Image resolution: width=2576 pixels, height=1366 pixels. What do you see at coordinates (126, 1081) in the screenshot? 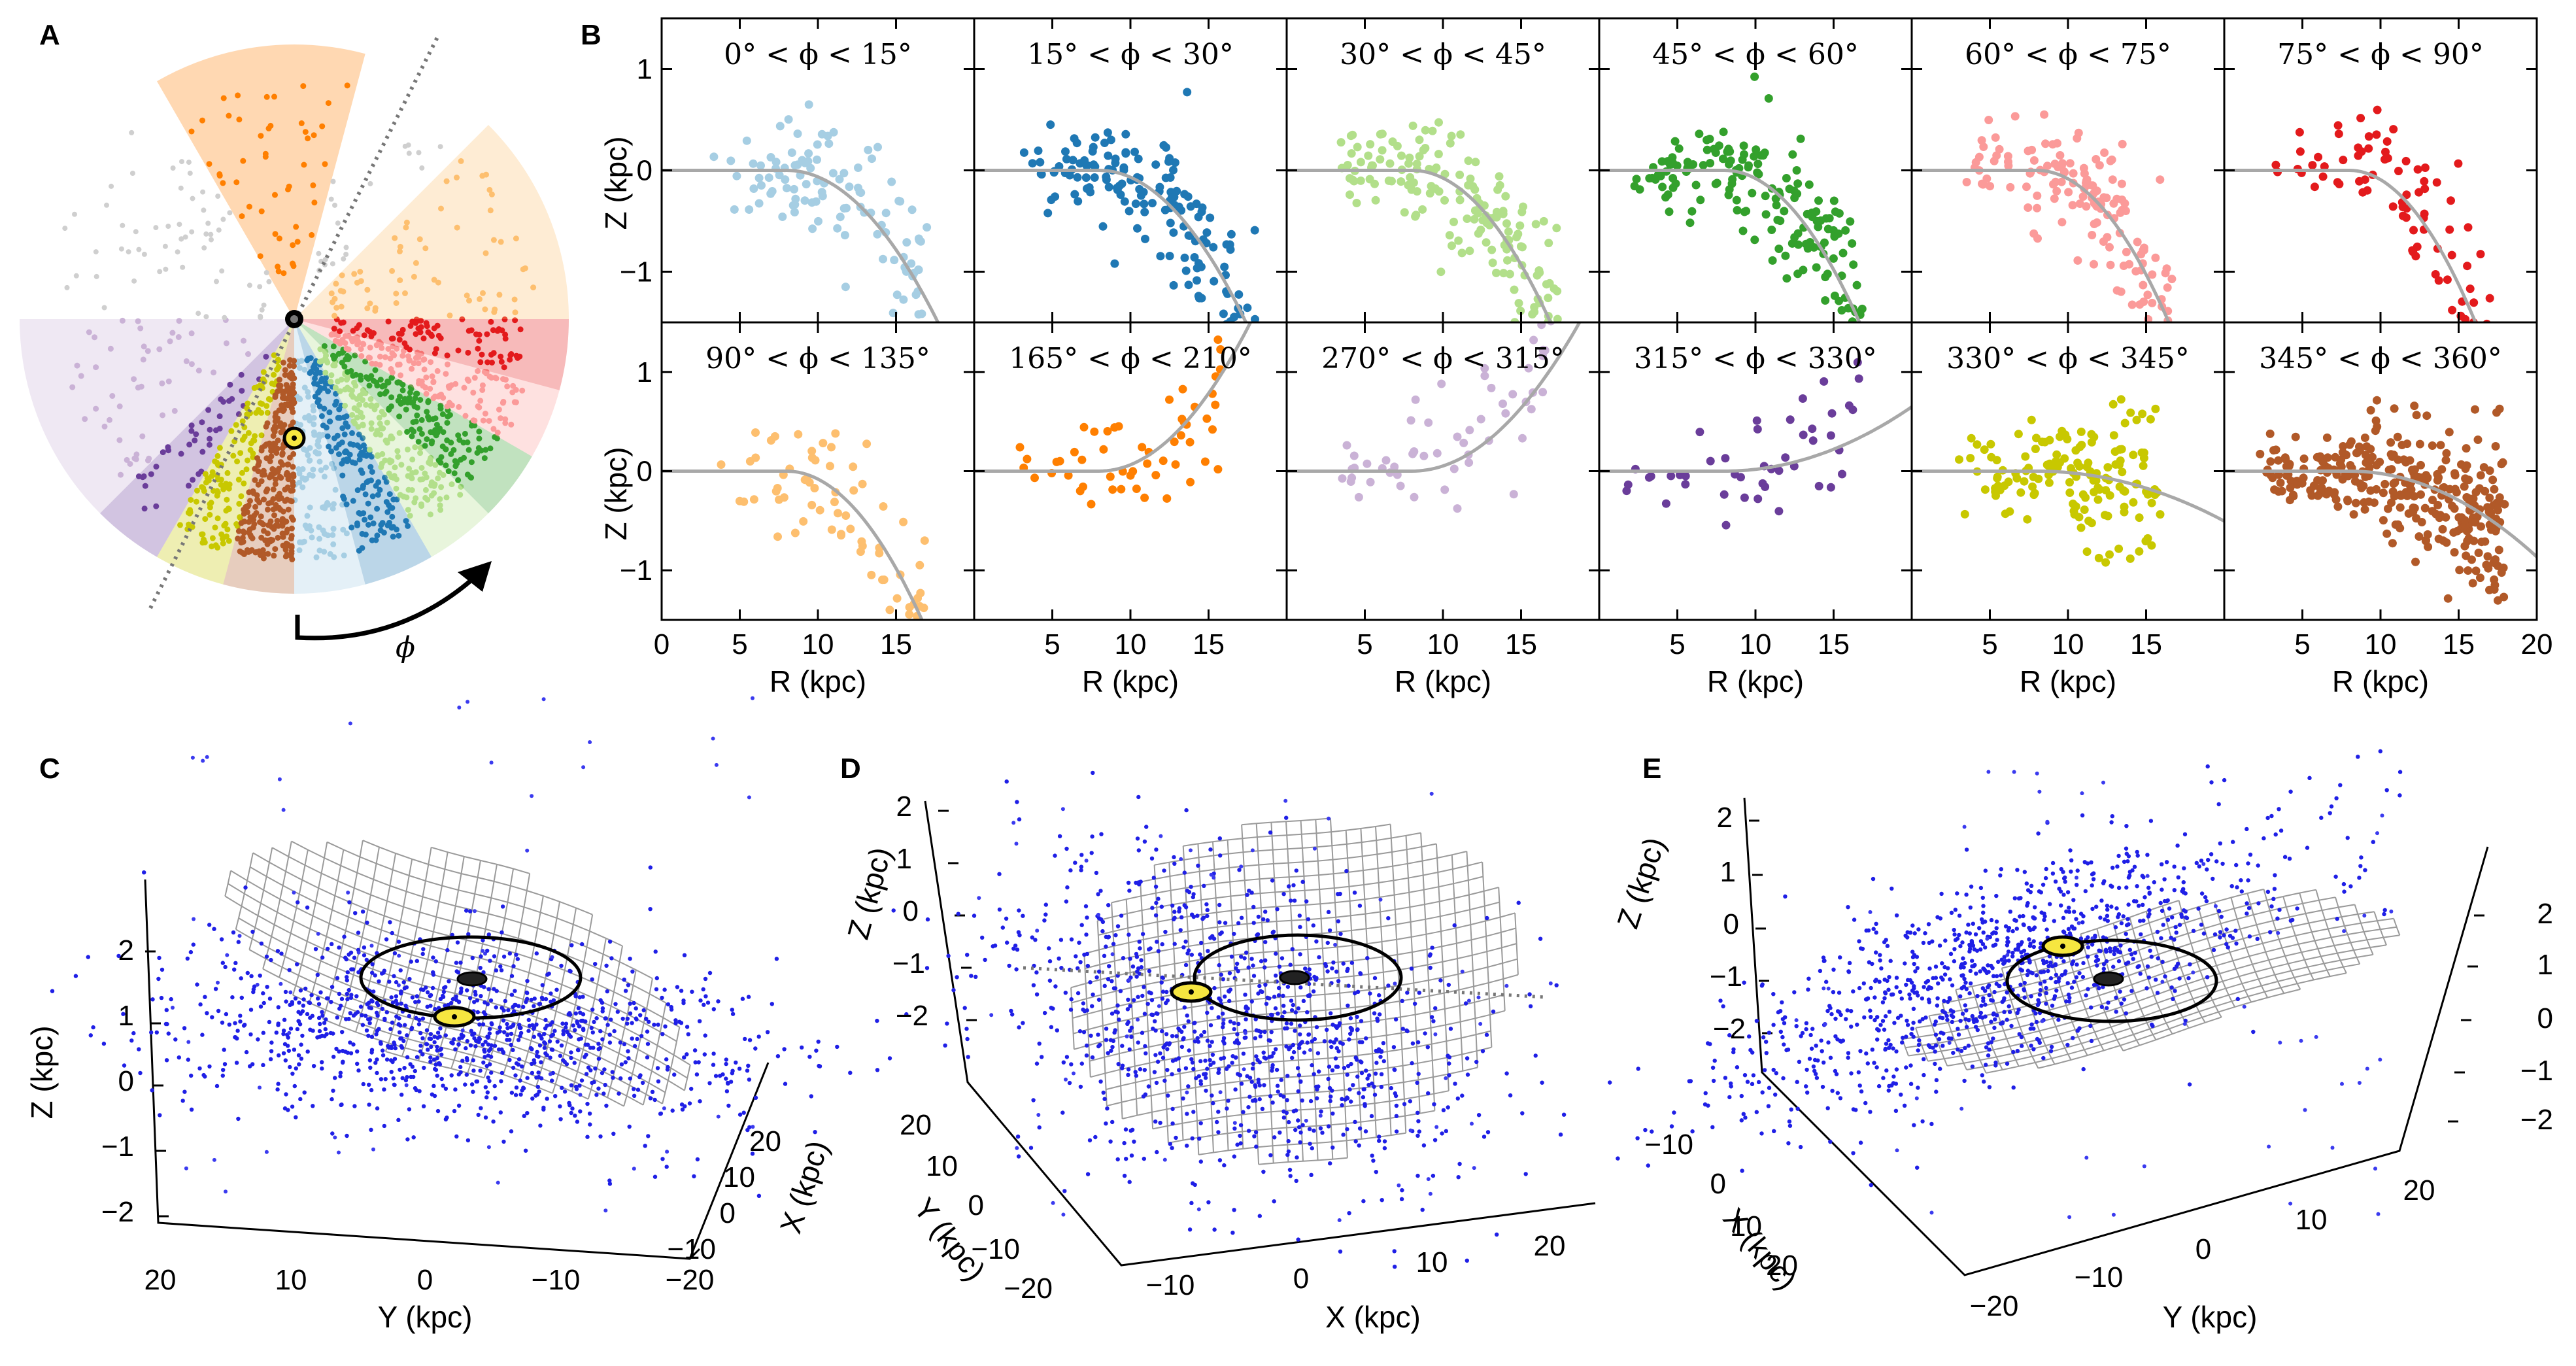
I see `z-tick-label: 0` at bounding box center [126, 1081].